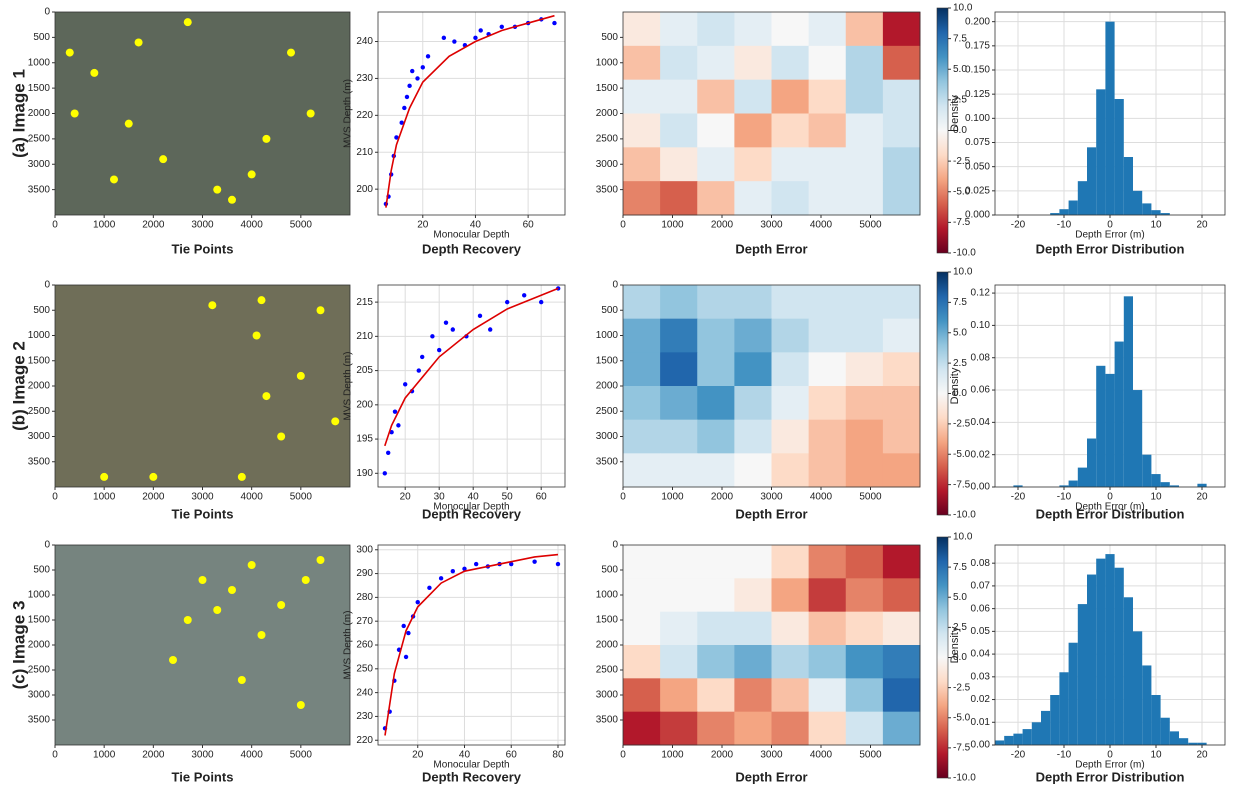  What do you see at coordinates (960, 597) in the screenshot?
I see `colorbar-tick-label: 5.0` at bounding box center [960, 597].